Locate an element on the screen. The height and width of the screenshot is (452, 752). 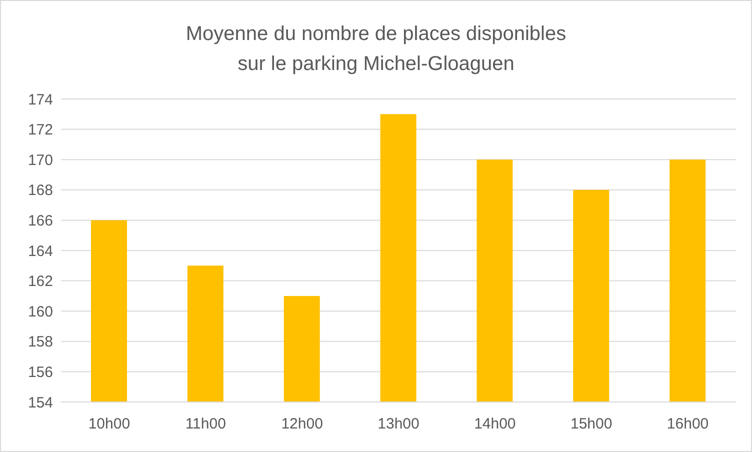
y-tick-label: 156 is located at coordinates (40, 373).